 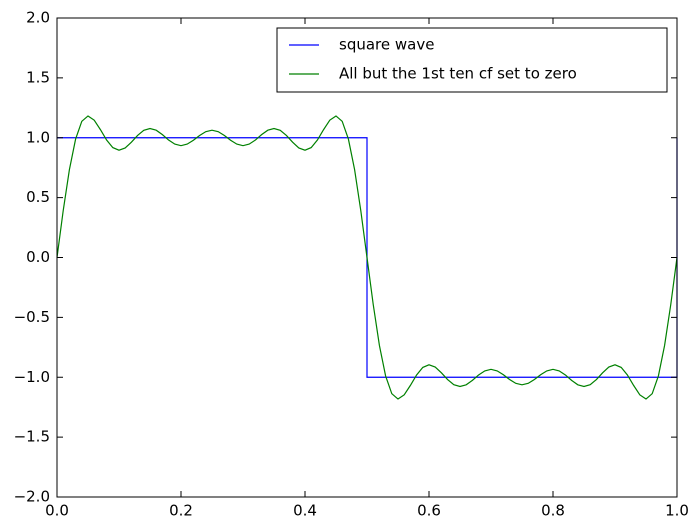 What do you see at coordinates (553, 511) in the screenshot?
I see `x-tick-label: 0.8` at bounding box center [553, 511].